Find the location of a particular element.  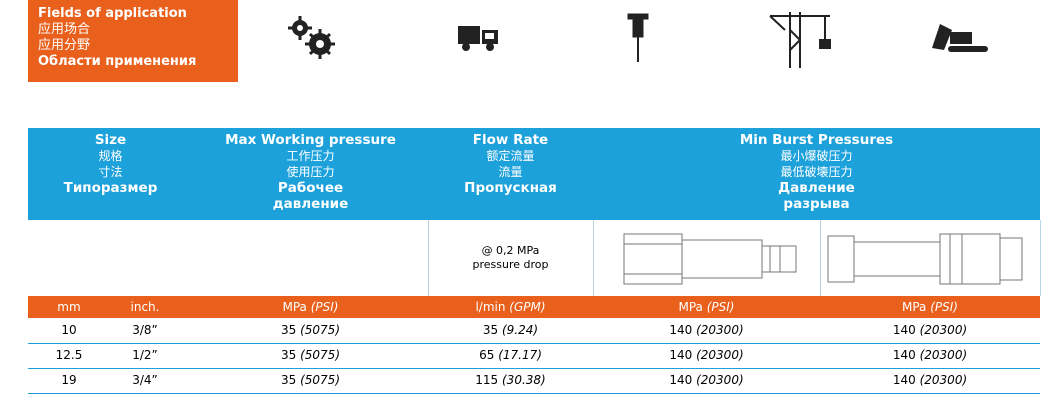

truck-icon is located at coordinates (478, 38).